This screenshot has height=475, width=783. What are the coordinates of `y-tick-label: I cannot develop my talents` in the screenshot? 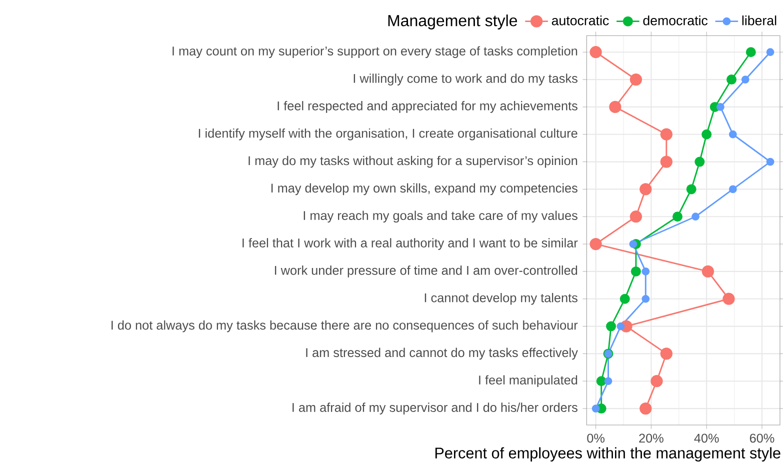 It's located at (501, 298).